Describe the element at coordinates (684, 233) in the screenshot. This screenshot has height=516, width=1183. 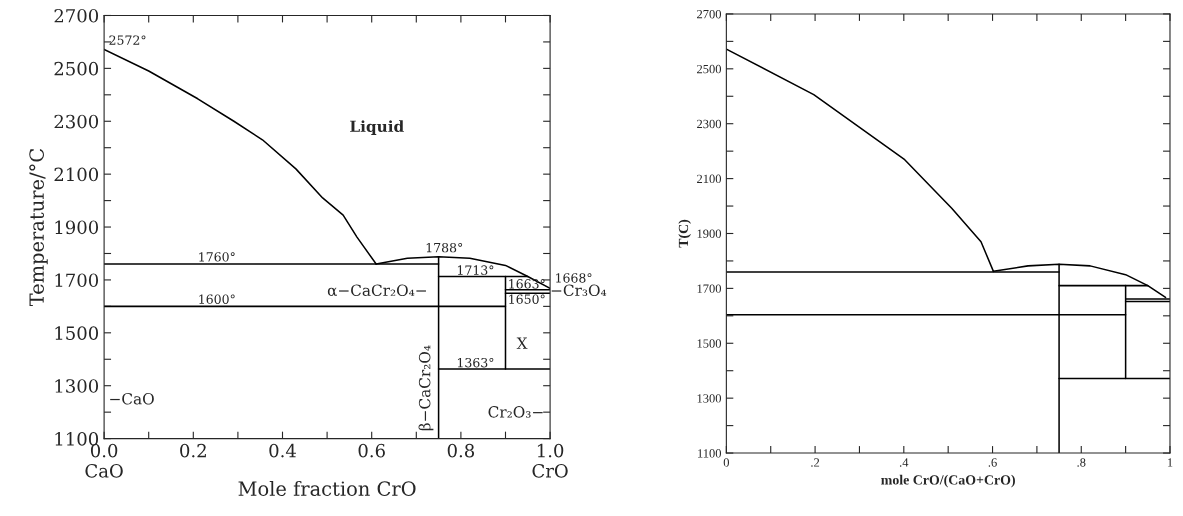
I see `y-axis-title: T(C)` at that location.